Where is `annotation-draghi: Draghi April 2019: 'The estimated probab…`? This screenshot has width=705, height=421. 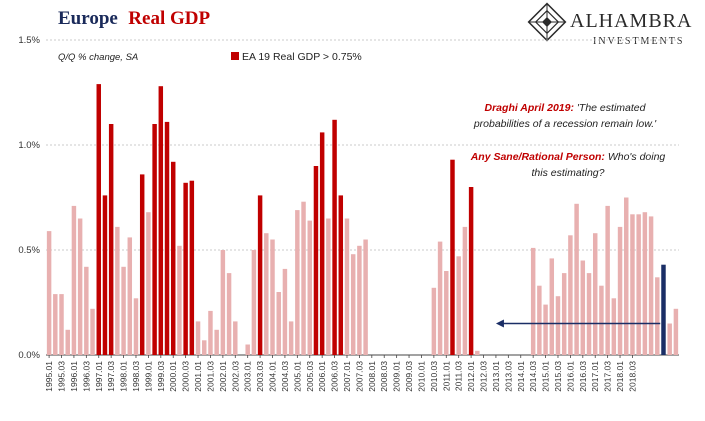 annotation-draghi: Draghi April 2019: 'The estimated probab… is located at coordinates (565, 116).